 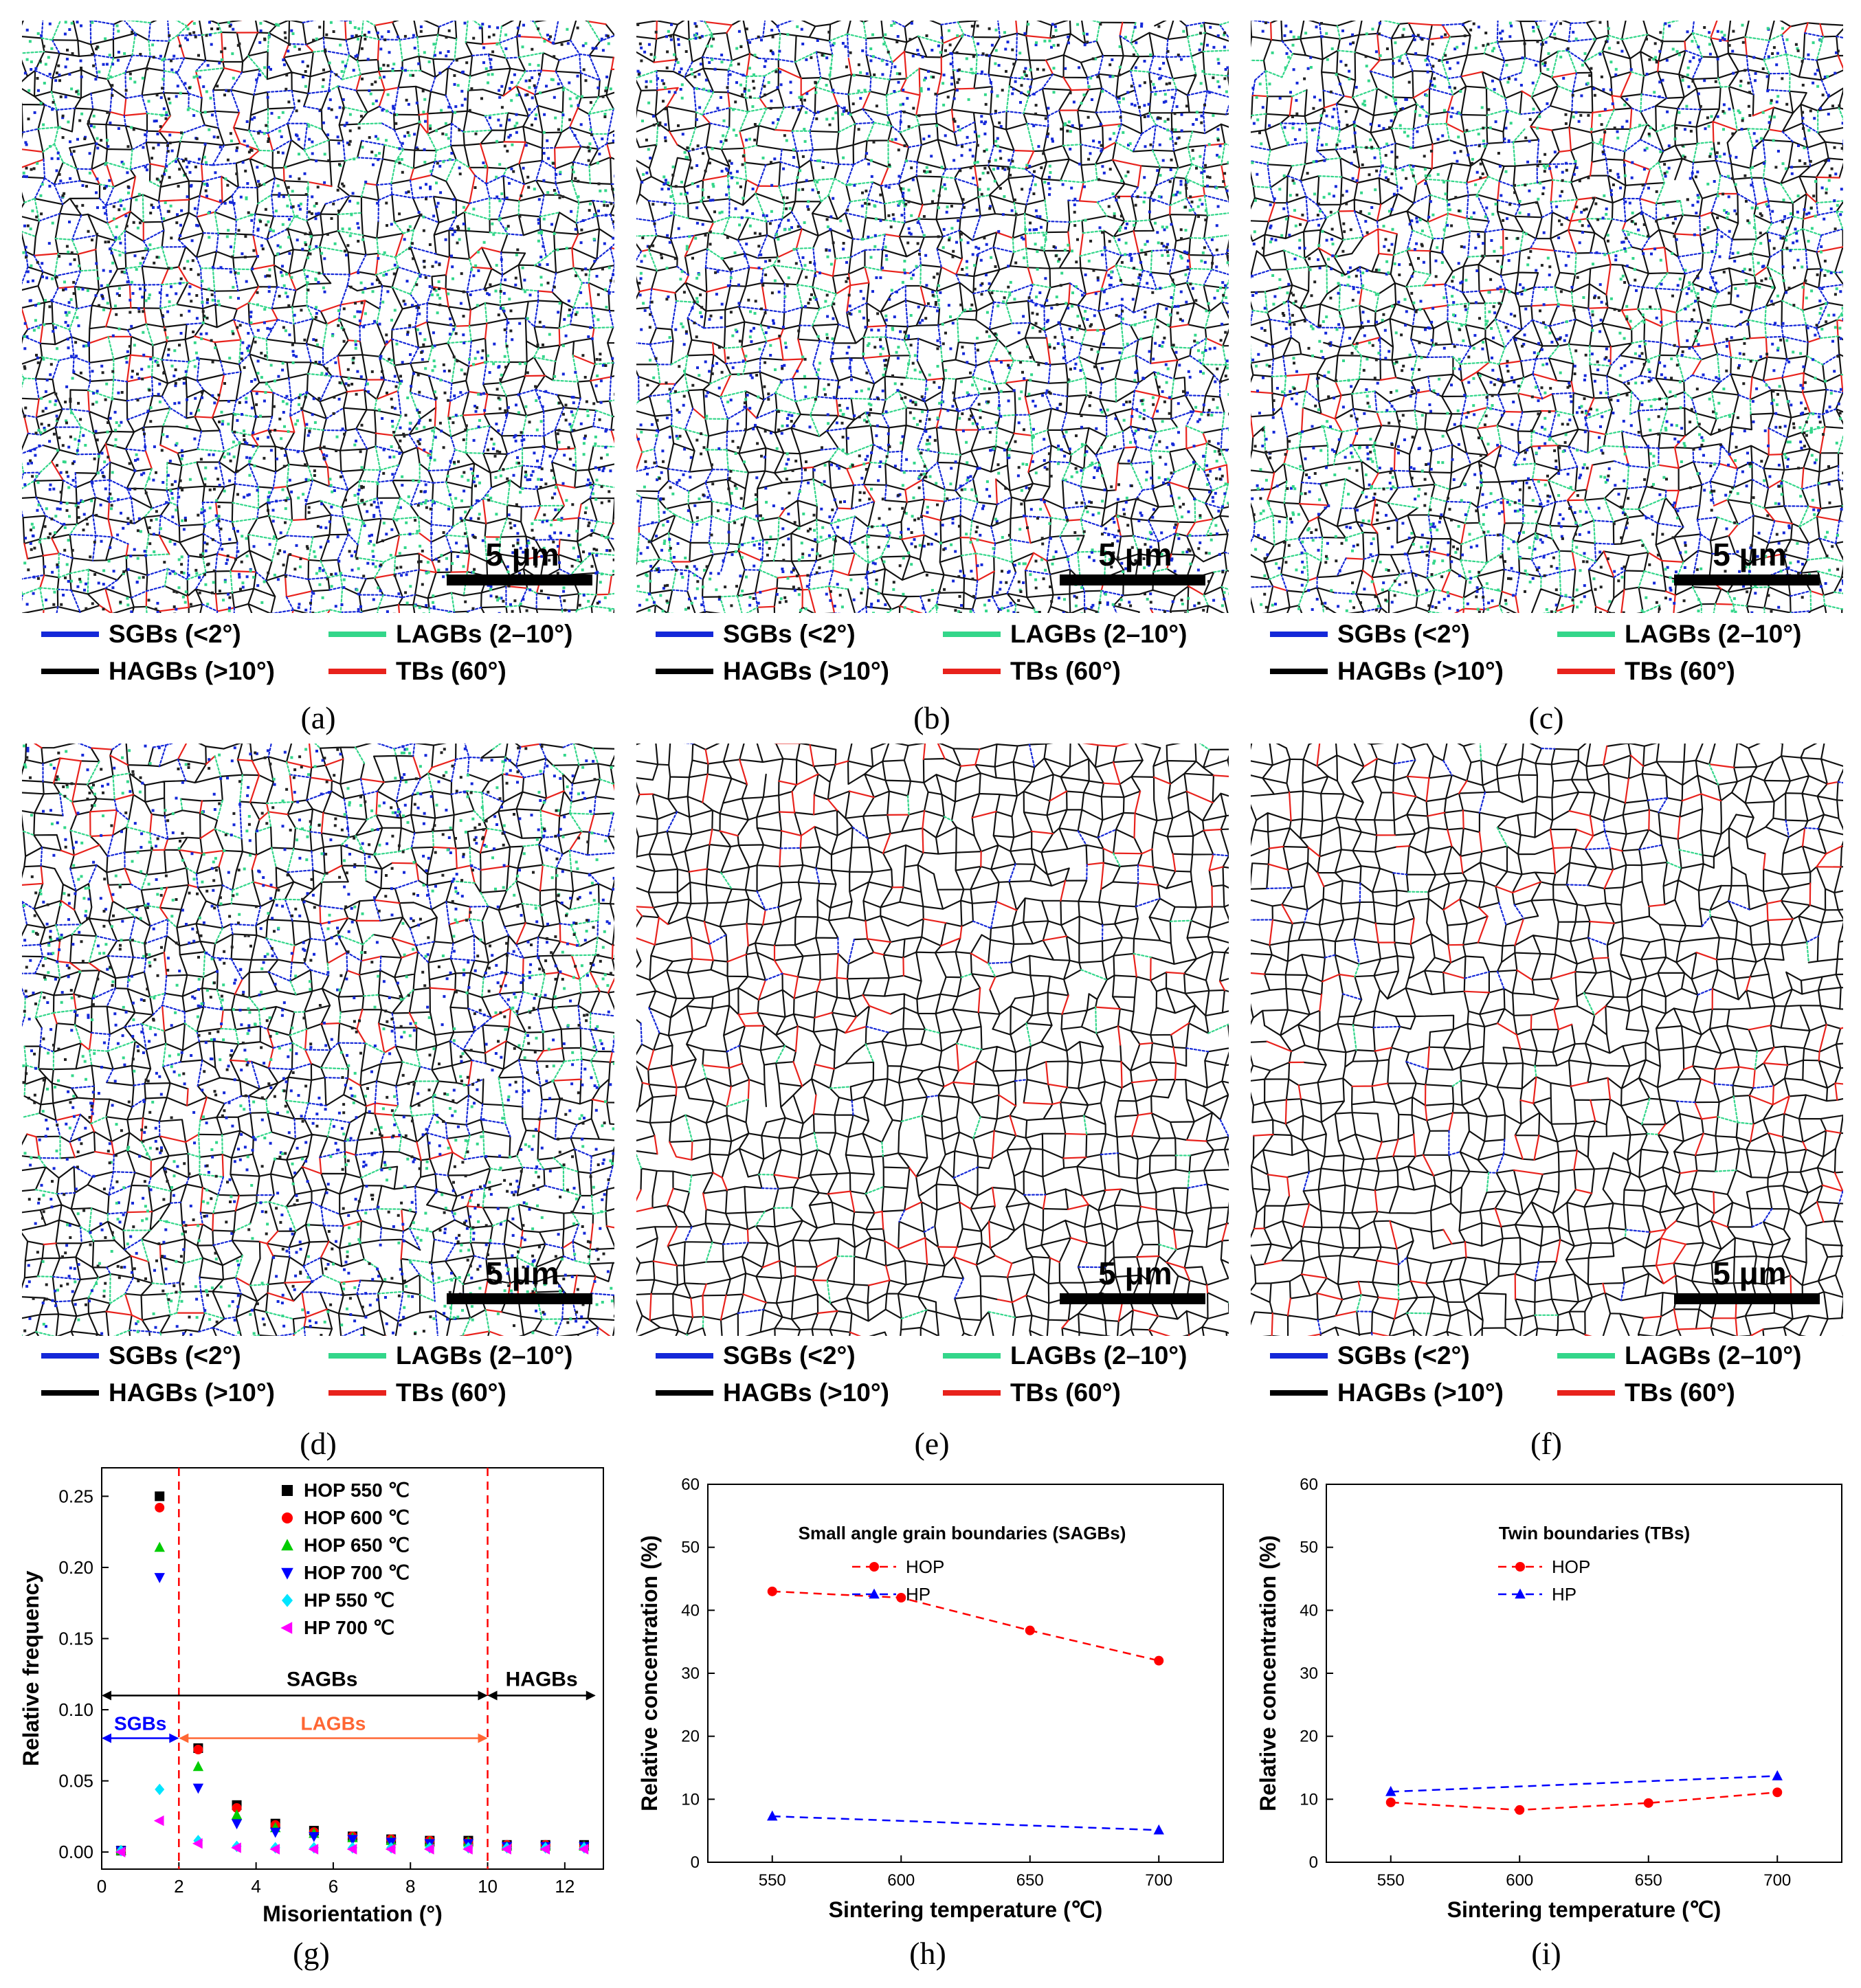 What do you see at coordinates (1135, 554) in the screenshot?
I see `scale-label-b: 5 μm` at bounding box center [1135, 554].